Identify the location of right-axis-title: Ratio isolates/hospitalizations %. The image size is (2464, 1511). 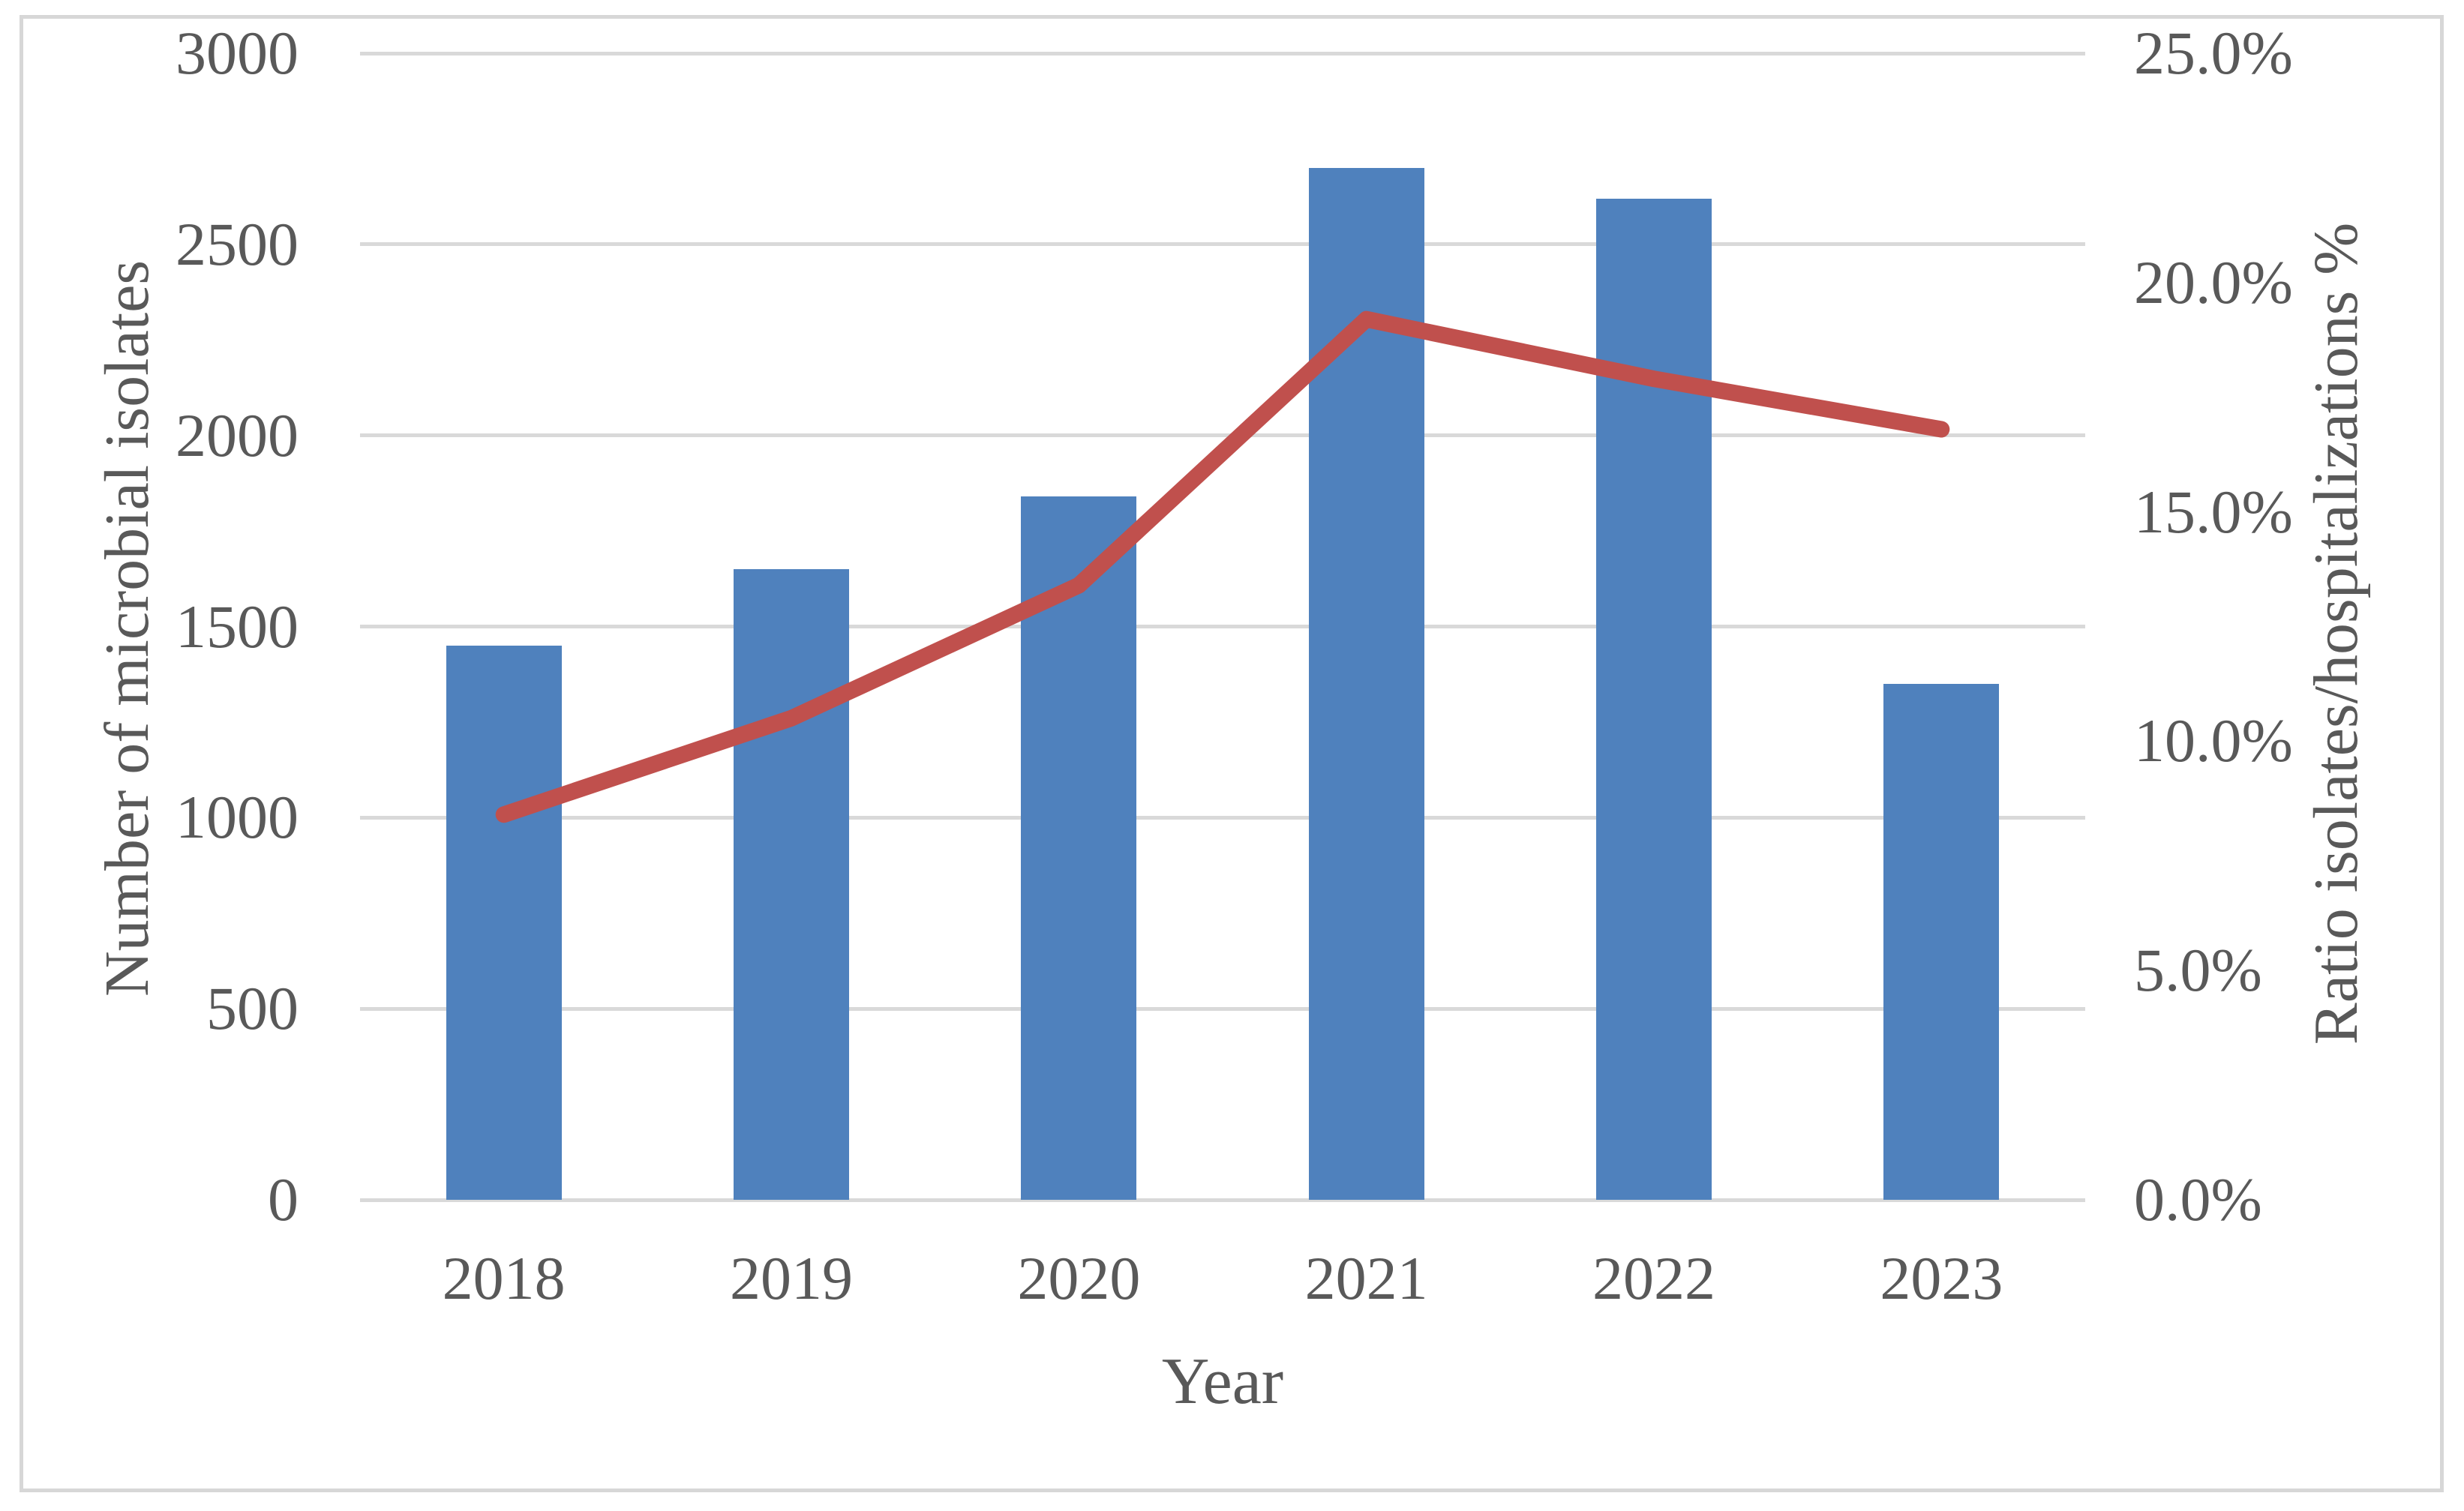
(2336, 633).